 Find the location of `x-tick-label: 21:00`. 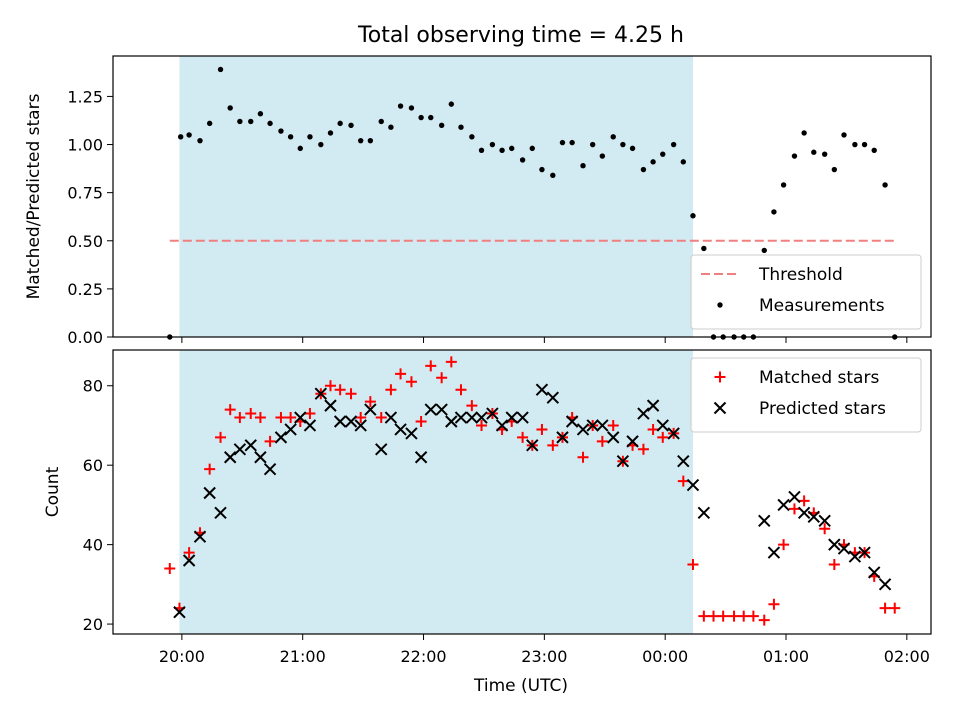

x-tick-label: 21:00 is located at coordinates (303, 656).